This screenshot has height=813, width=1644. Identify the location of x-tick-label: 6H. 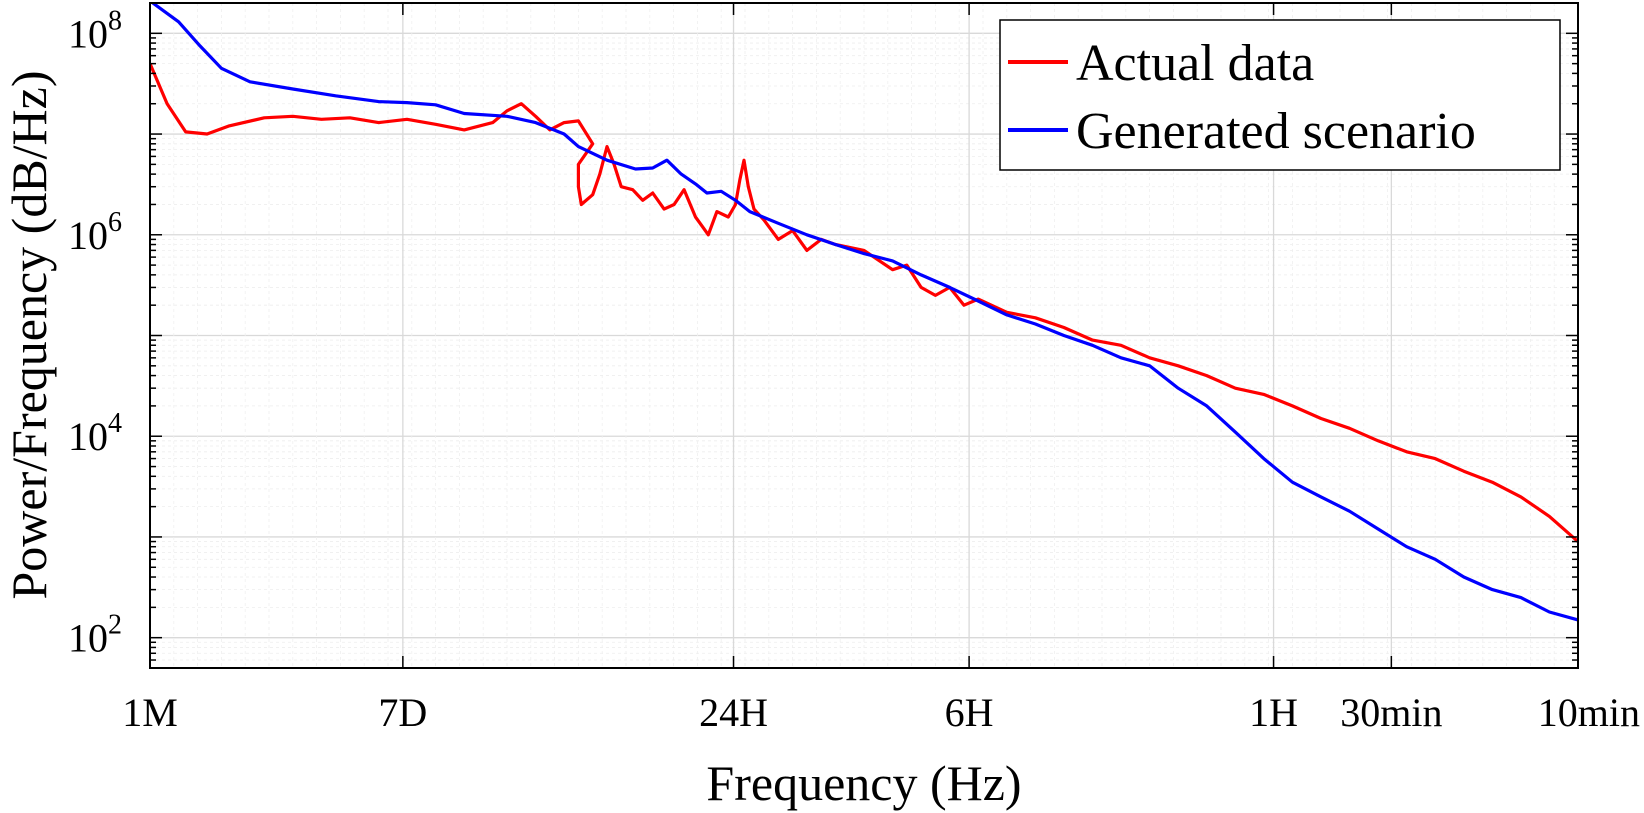
(969, 712).